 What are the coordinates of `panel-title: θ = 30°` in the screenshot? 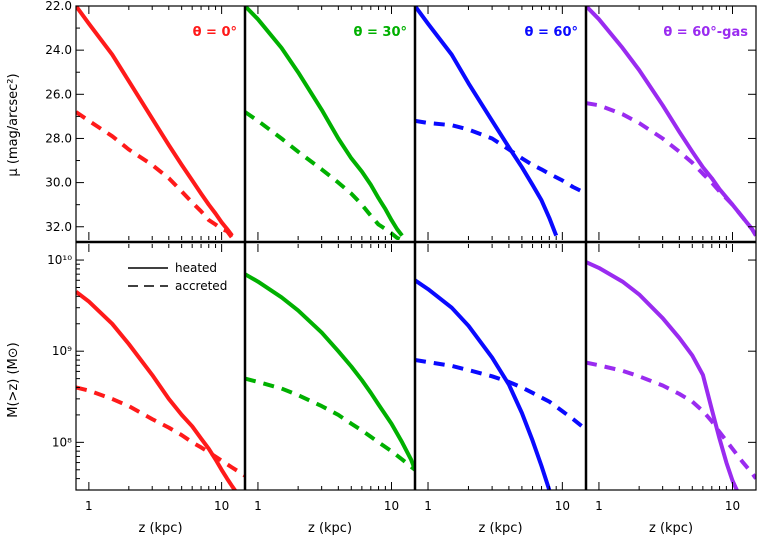 It's located at (380, 32).